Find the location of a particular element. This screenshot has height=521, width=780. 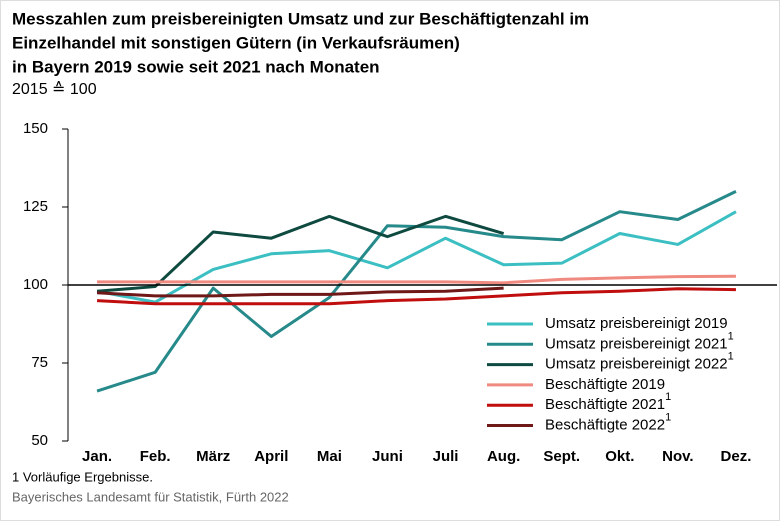

y-tick-label: 75 is located at coordinates (39, 362).